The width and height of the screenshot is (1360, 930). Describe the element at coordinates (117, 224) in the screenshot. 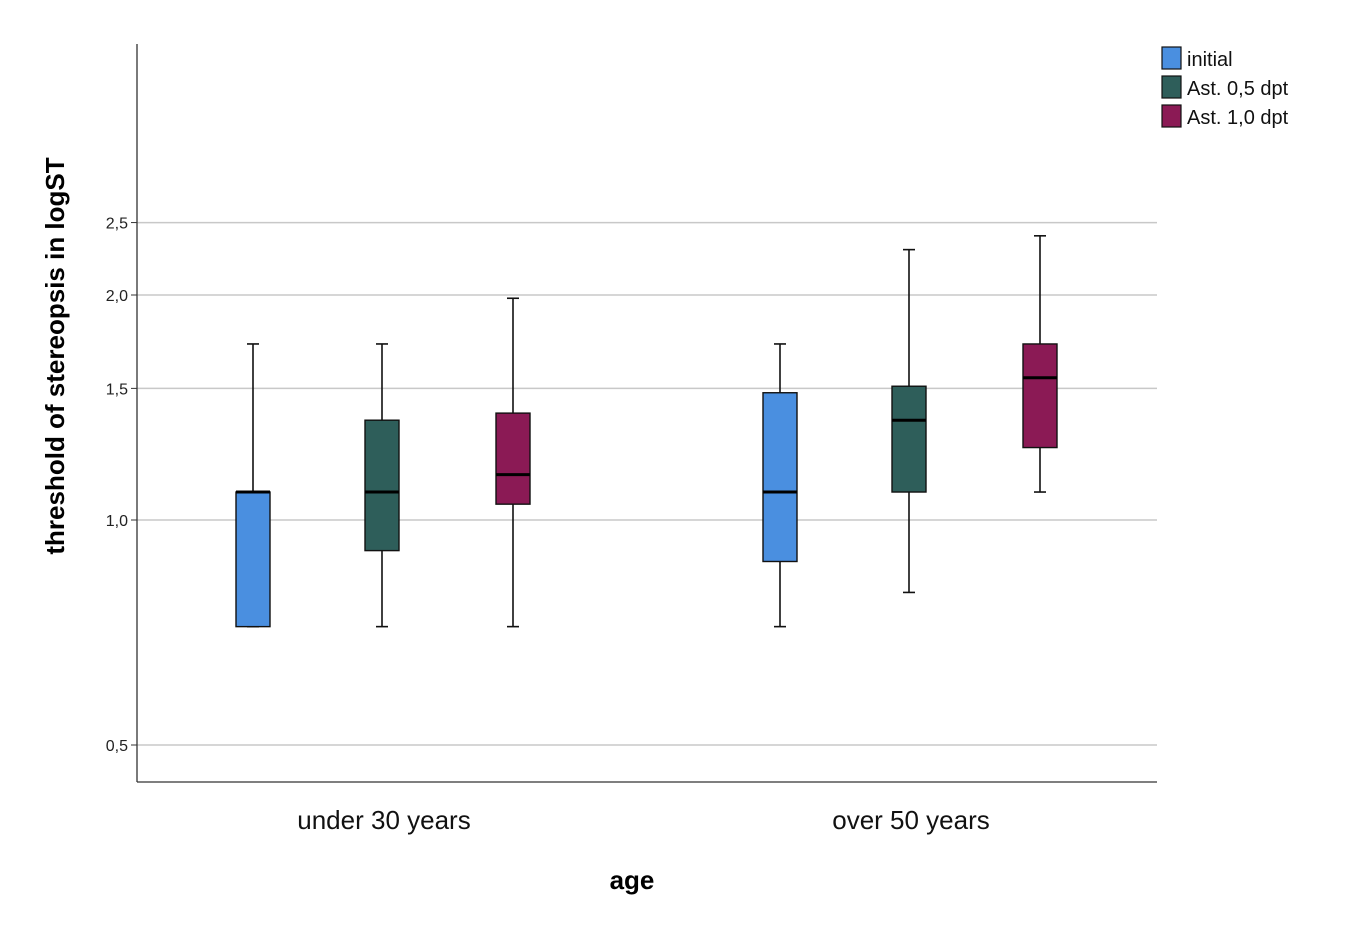

I see `y-tick-label: 2,5` at that location.